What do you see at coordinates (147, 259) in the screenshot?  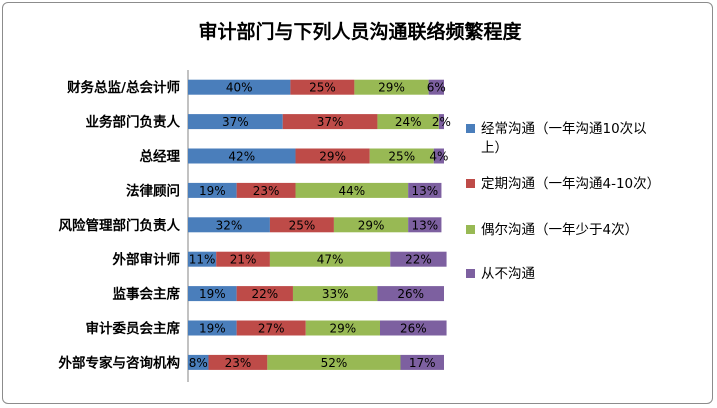 I see `category-label: 外部审计师` at bounding box center [147, 259].